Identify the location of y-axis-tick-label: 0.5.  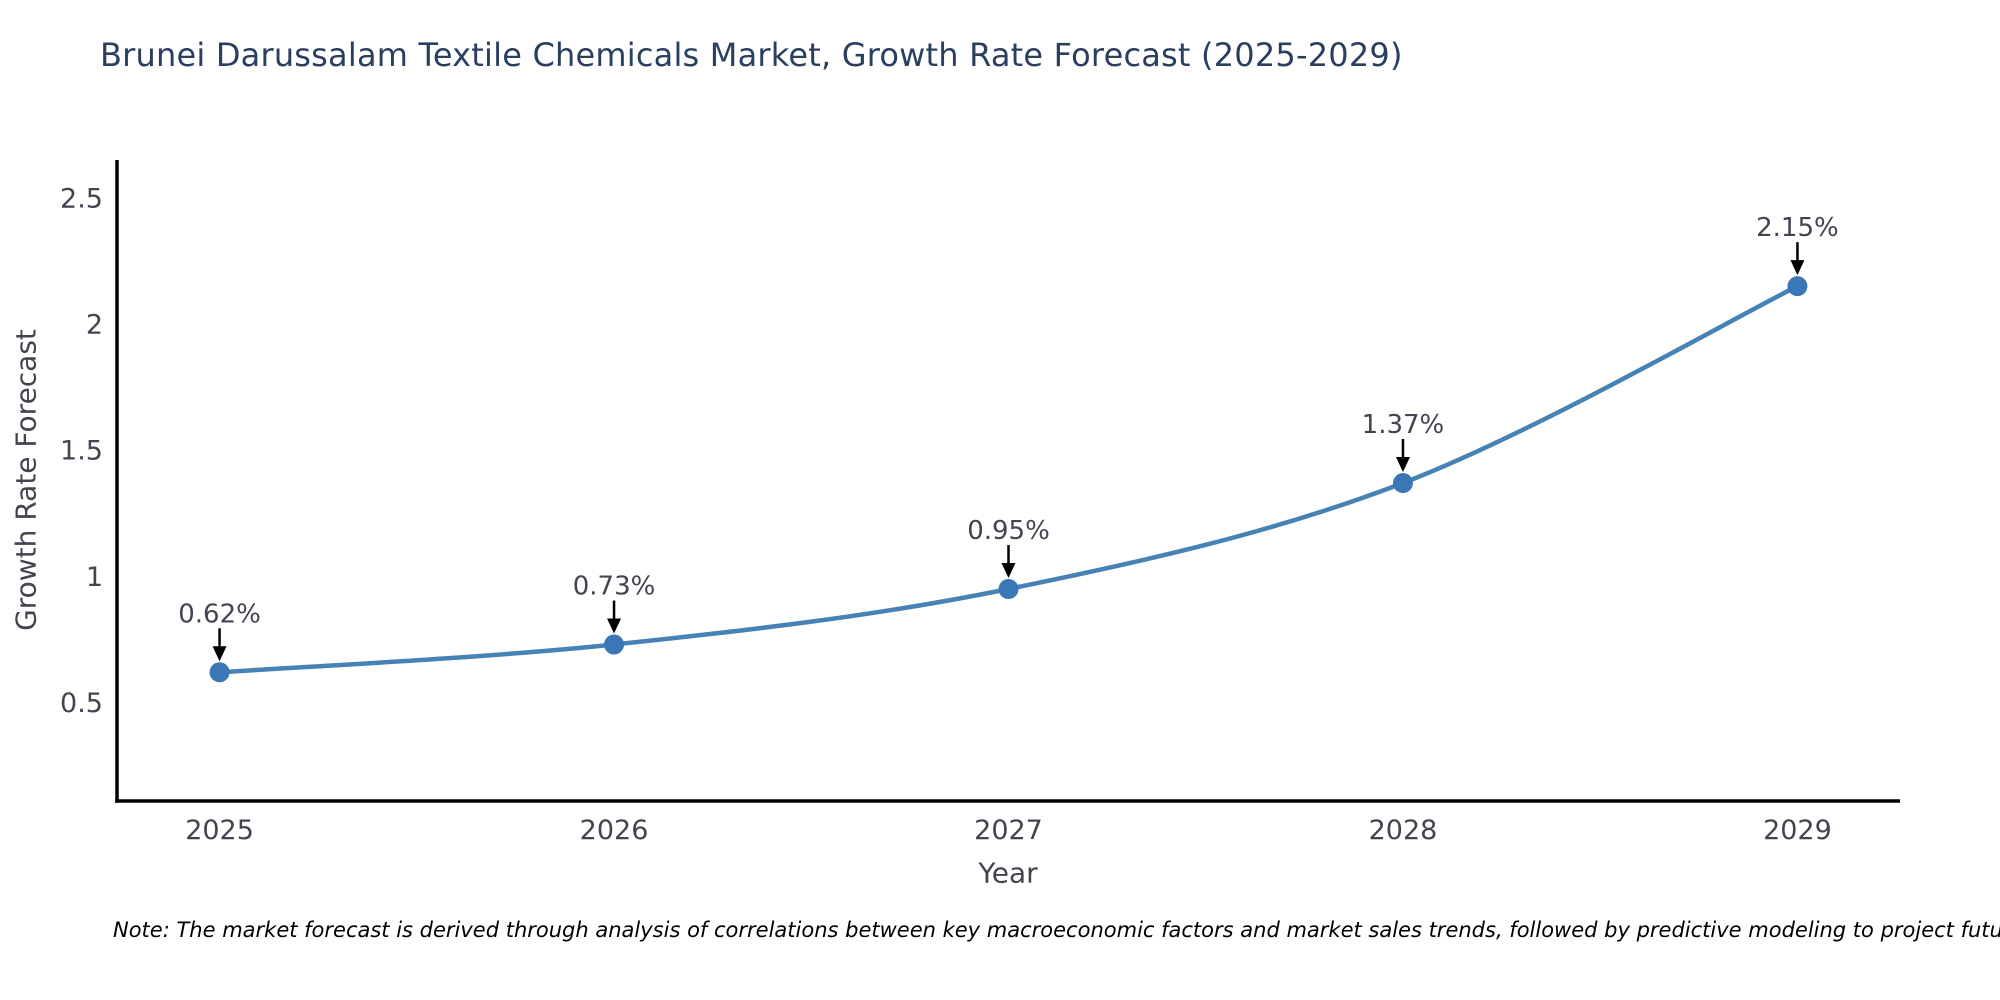
(81, 703).